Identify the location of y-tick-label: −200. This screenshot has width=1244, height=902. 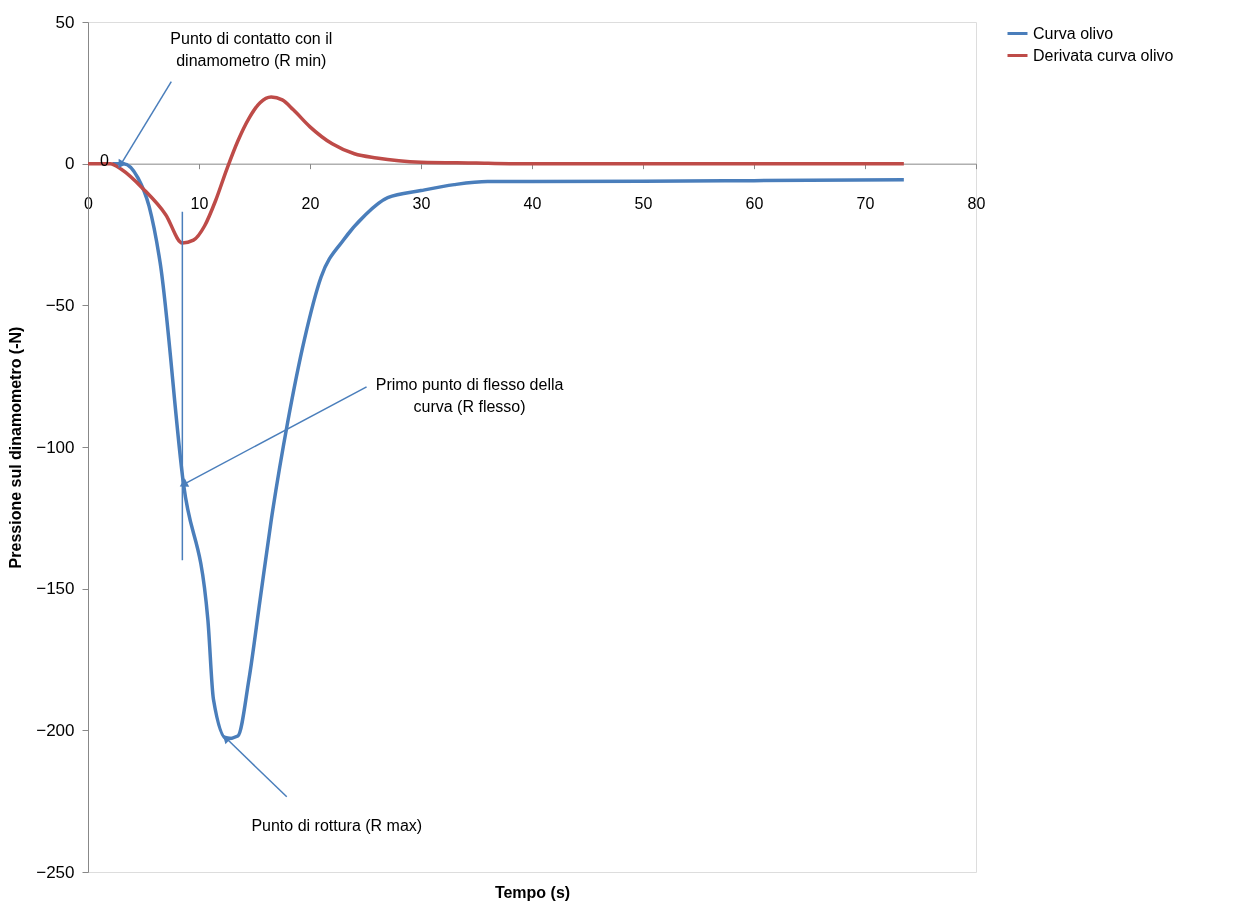
(55, 730).